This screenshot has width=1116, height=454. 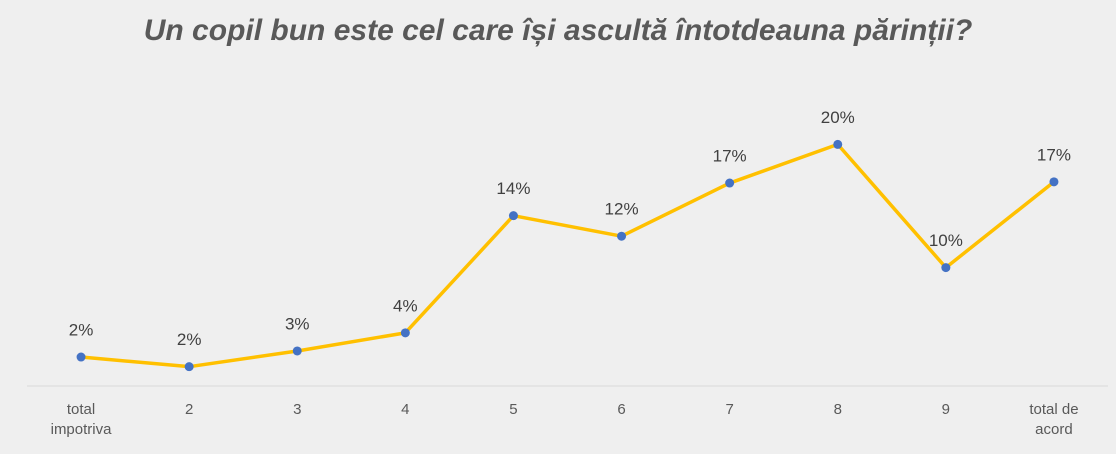 I want to click on data-label: 12%, so click(x=622, y=209).